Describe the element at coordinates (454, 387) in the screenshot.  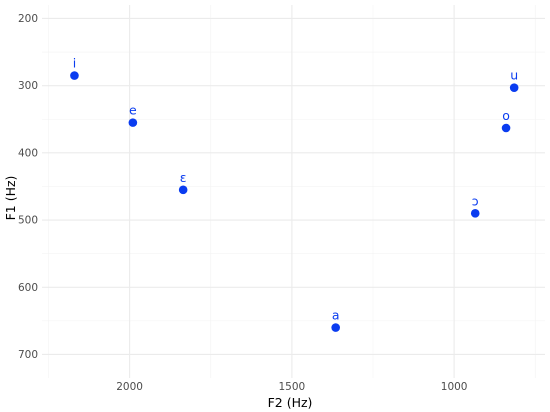
I see `x-tick-label: 1000` at that location.